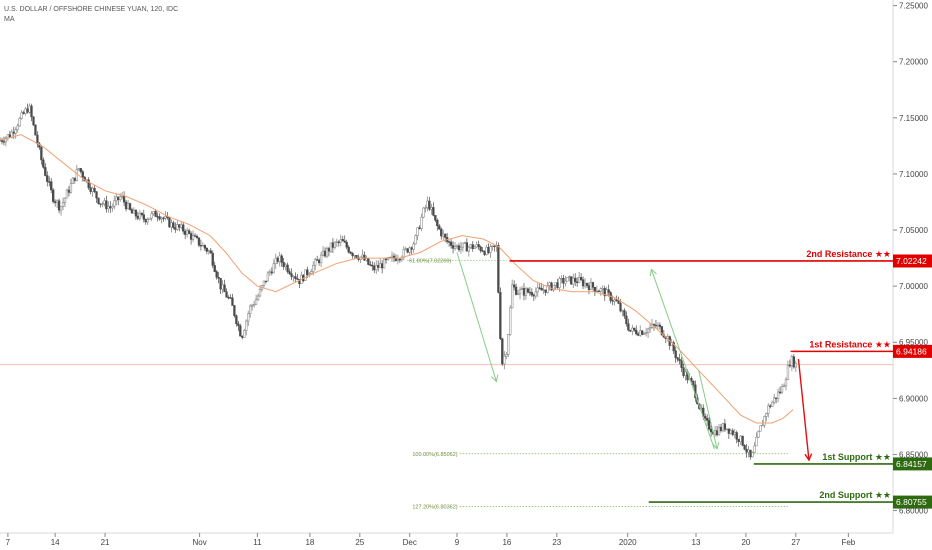  What do you see at coordinates (913, 174) in the screenshot?
I see `y-tick-label: 7.10000` at bounding box center [913, 174].